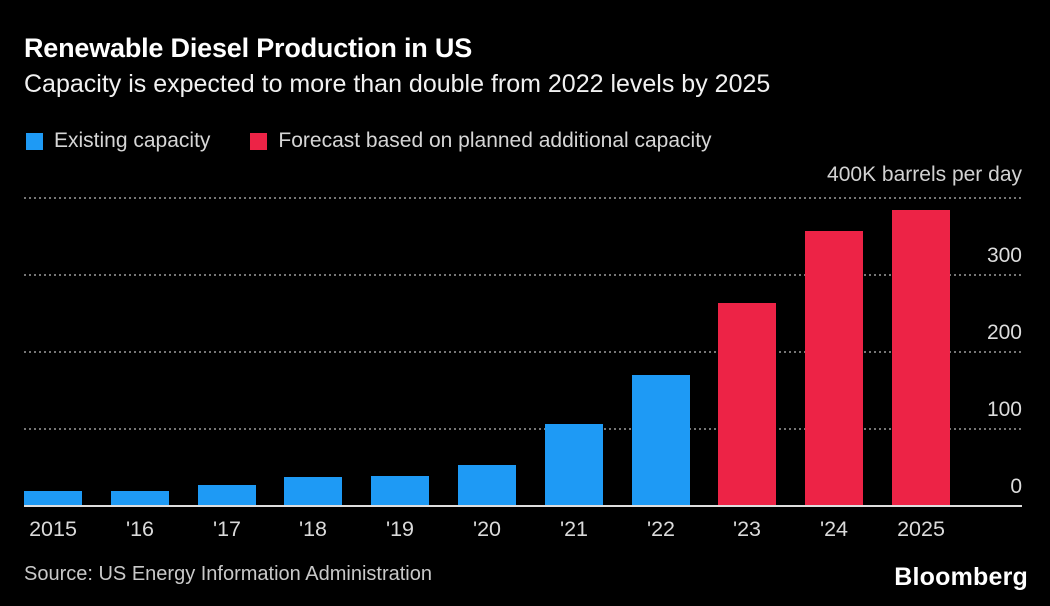  I want to click on legend-label-existing: Existing capacity, so click(132, 140).